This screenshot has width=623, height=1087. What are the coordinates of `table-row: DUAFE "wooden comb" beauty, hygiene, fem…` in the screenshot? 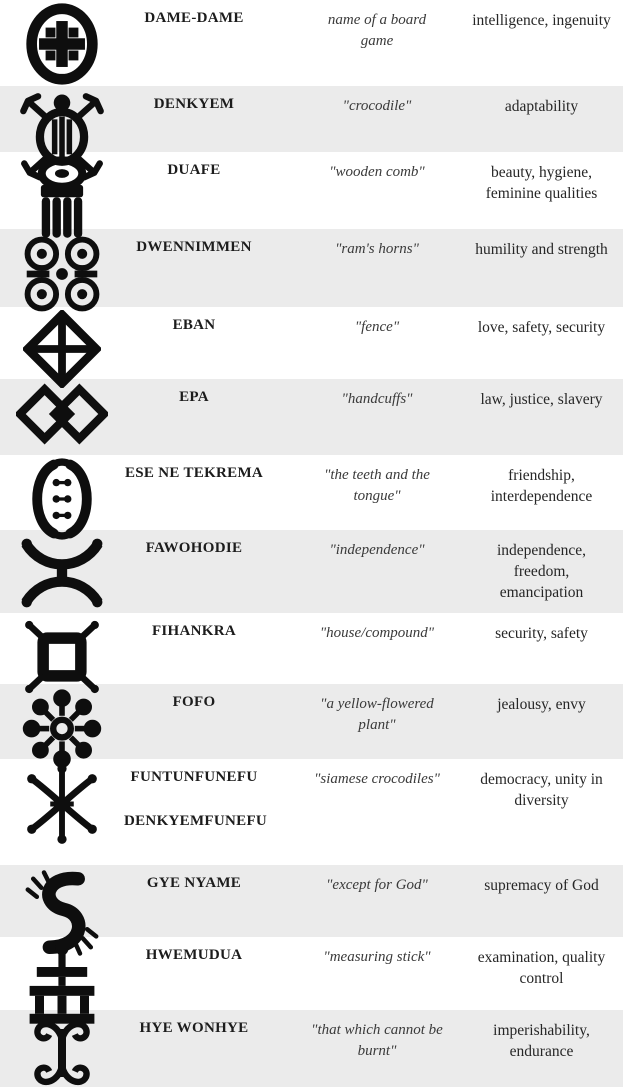 It's located at (311, 195).